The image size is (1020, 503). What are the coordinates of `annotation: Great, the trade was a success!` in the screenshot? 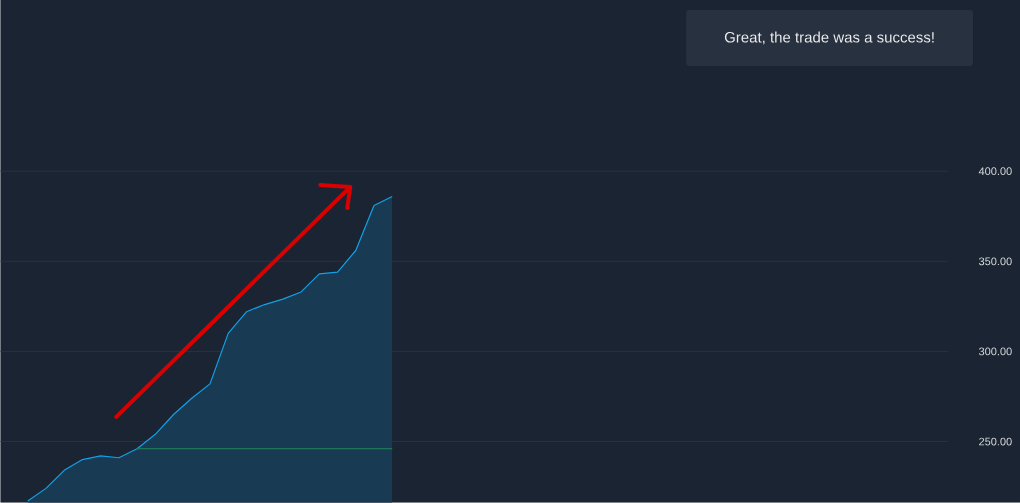 It's located at (829, 38).